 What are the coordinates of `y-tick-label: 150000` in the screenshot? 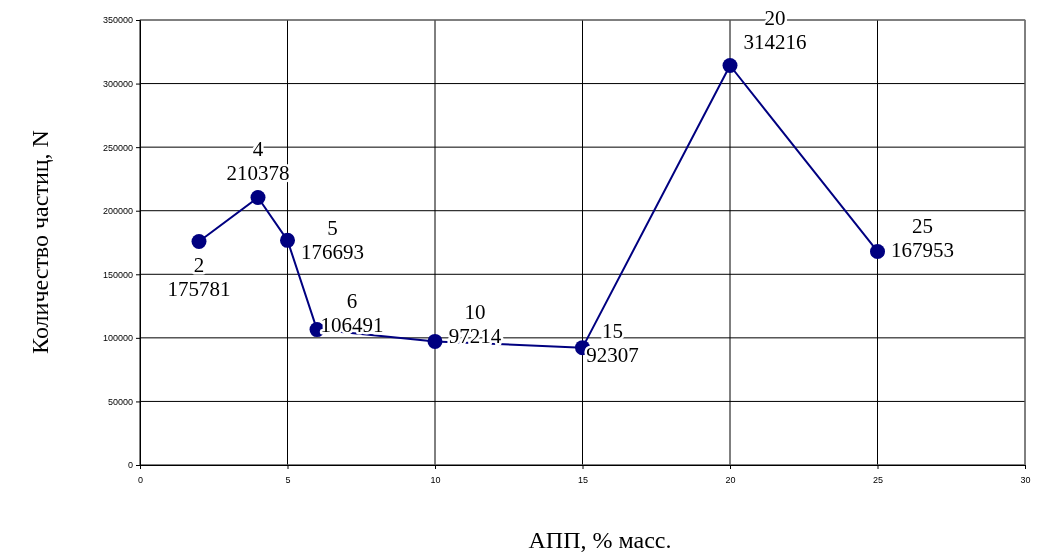 It's located at (117, 274).